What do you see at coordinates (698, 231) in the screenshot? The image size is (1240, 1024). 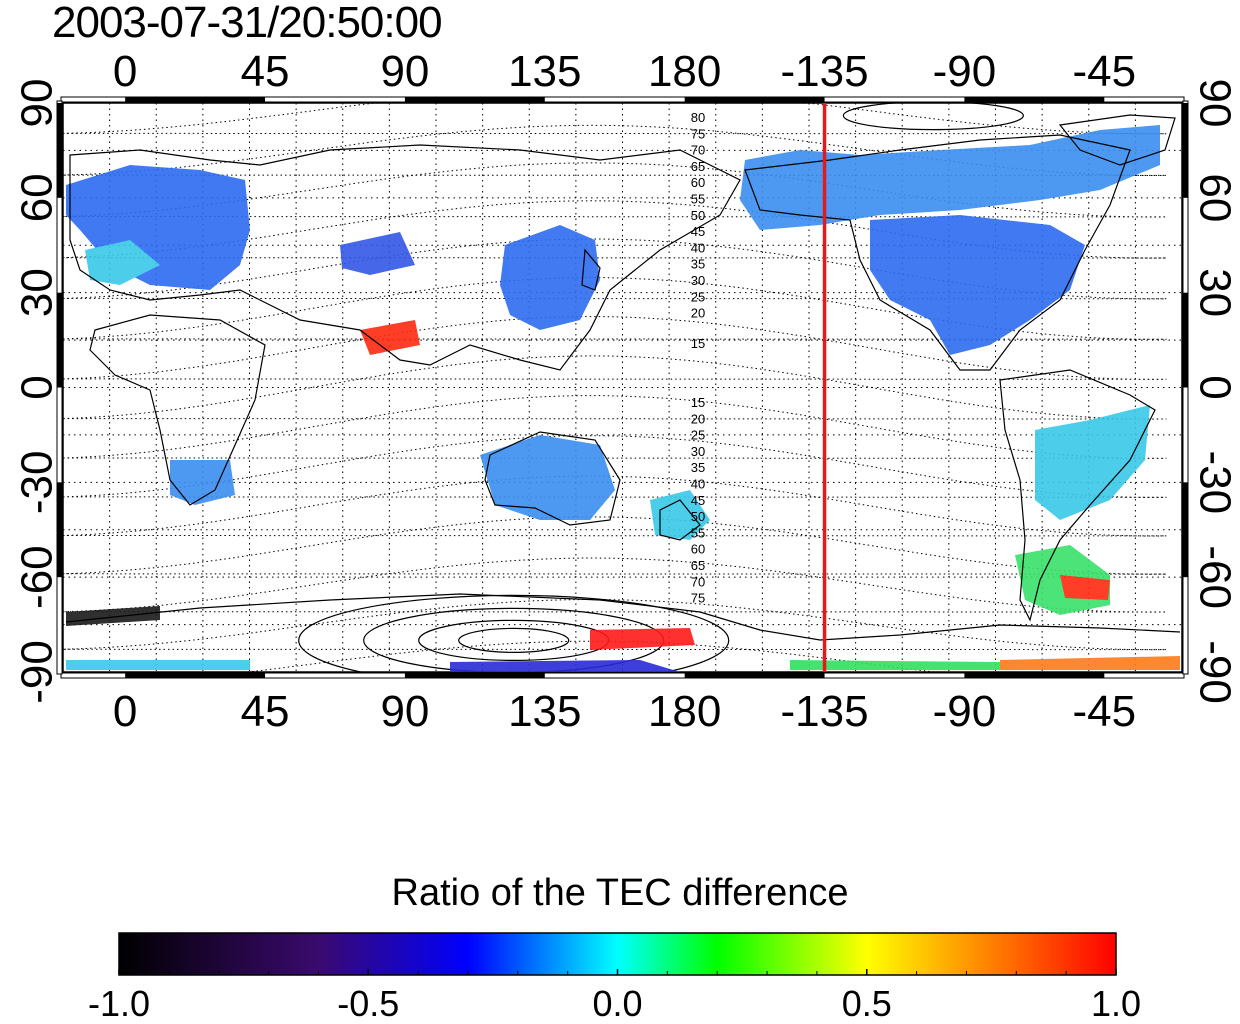 I see `dip-label-north: 45` at bounding box center [698, 231].